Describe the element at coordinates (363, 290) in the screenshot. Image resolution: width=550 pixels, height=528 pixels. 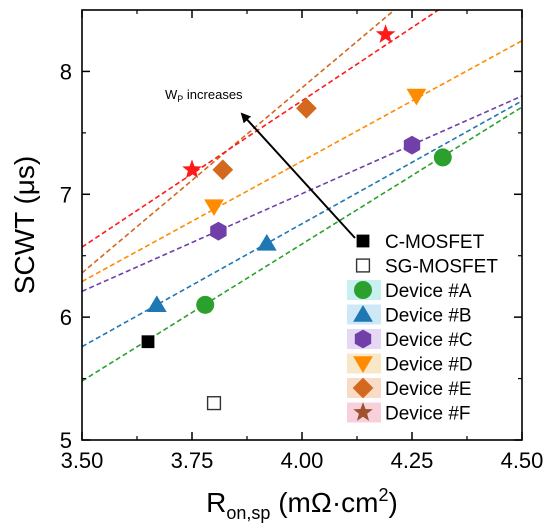
I see `legend-marker-device-a` at that location.